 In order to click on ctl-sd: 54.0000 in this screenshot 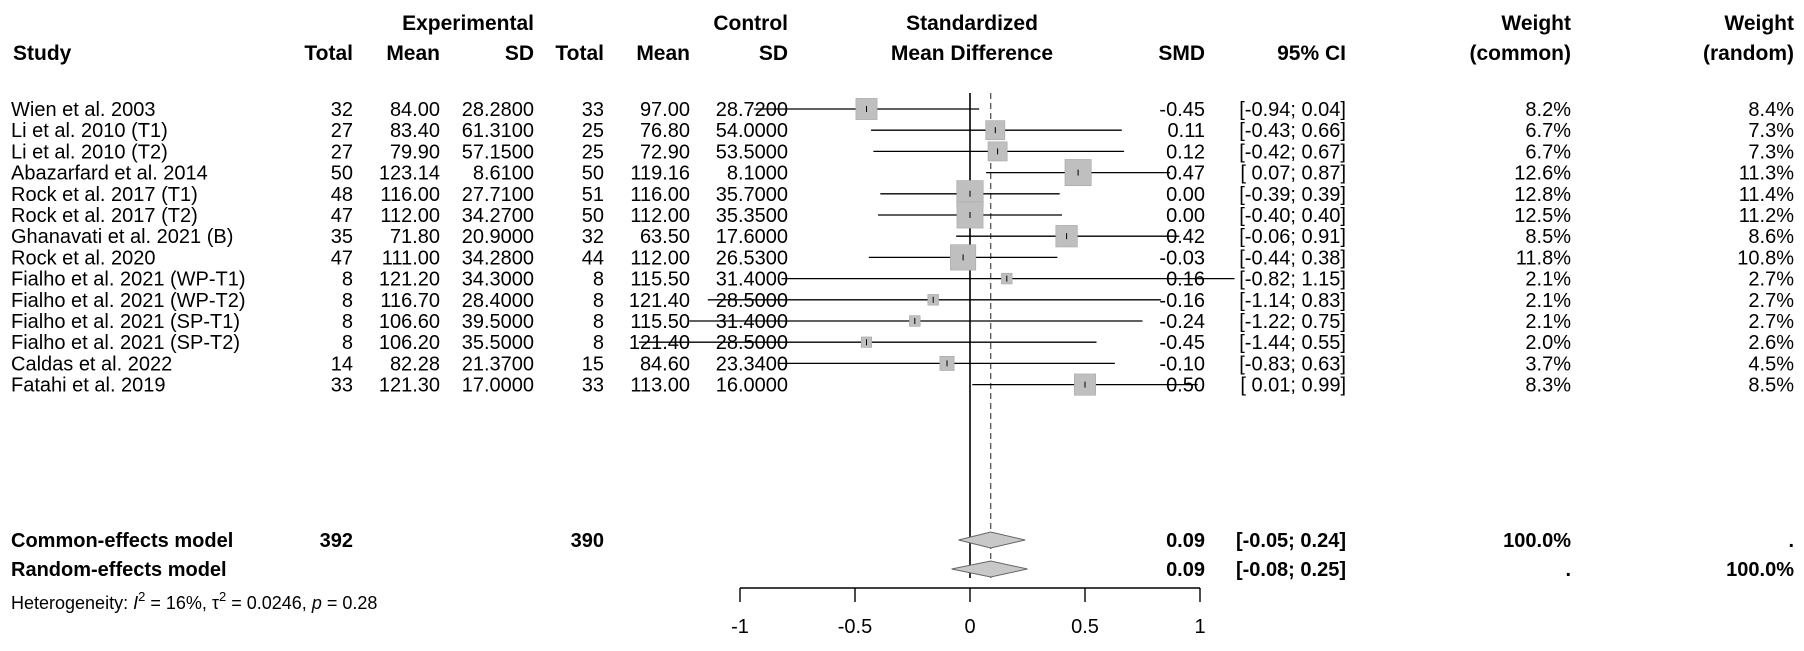, I will do `click(752, 131)`.